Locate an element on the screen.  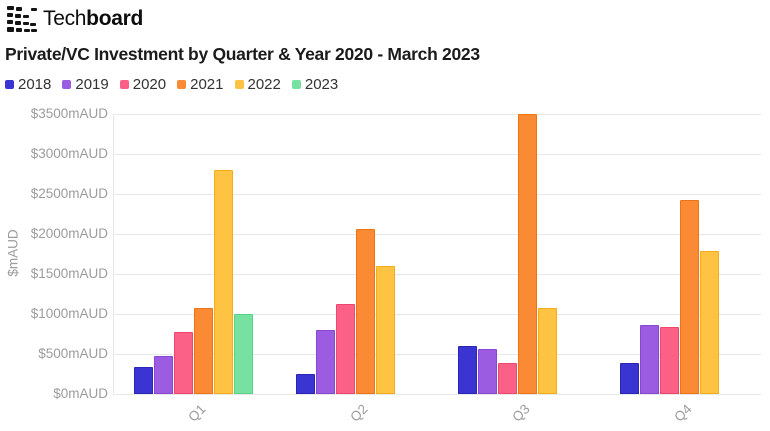
techboard-logo: Techboard is located at coordinates (75, 19).